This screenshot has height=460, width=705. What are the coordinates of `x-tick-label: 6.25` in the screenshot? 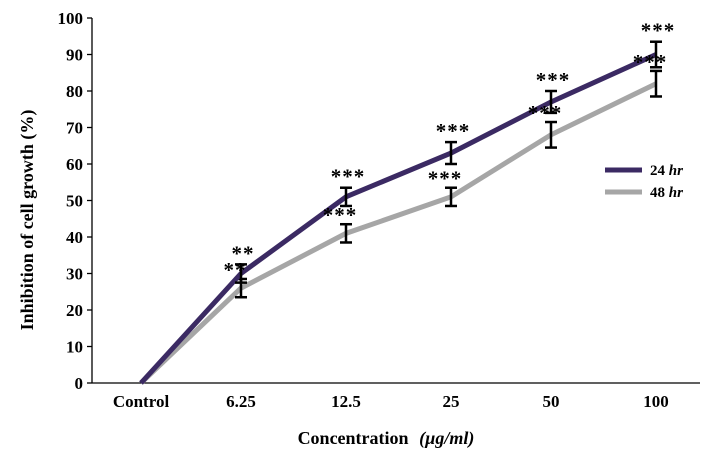 It's located at (241, 401).